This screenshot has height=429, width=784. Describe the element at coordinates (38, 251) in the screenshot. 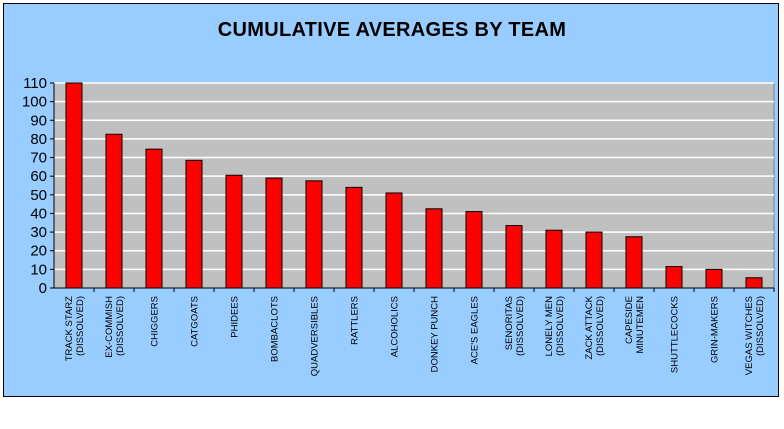

I see `y-tick-label: 20` at that location.